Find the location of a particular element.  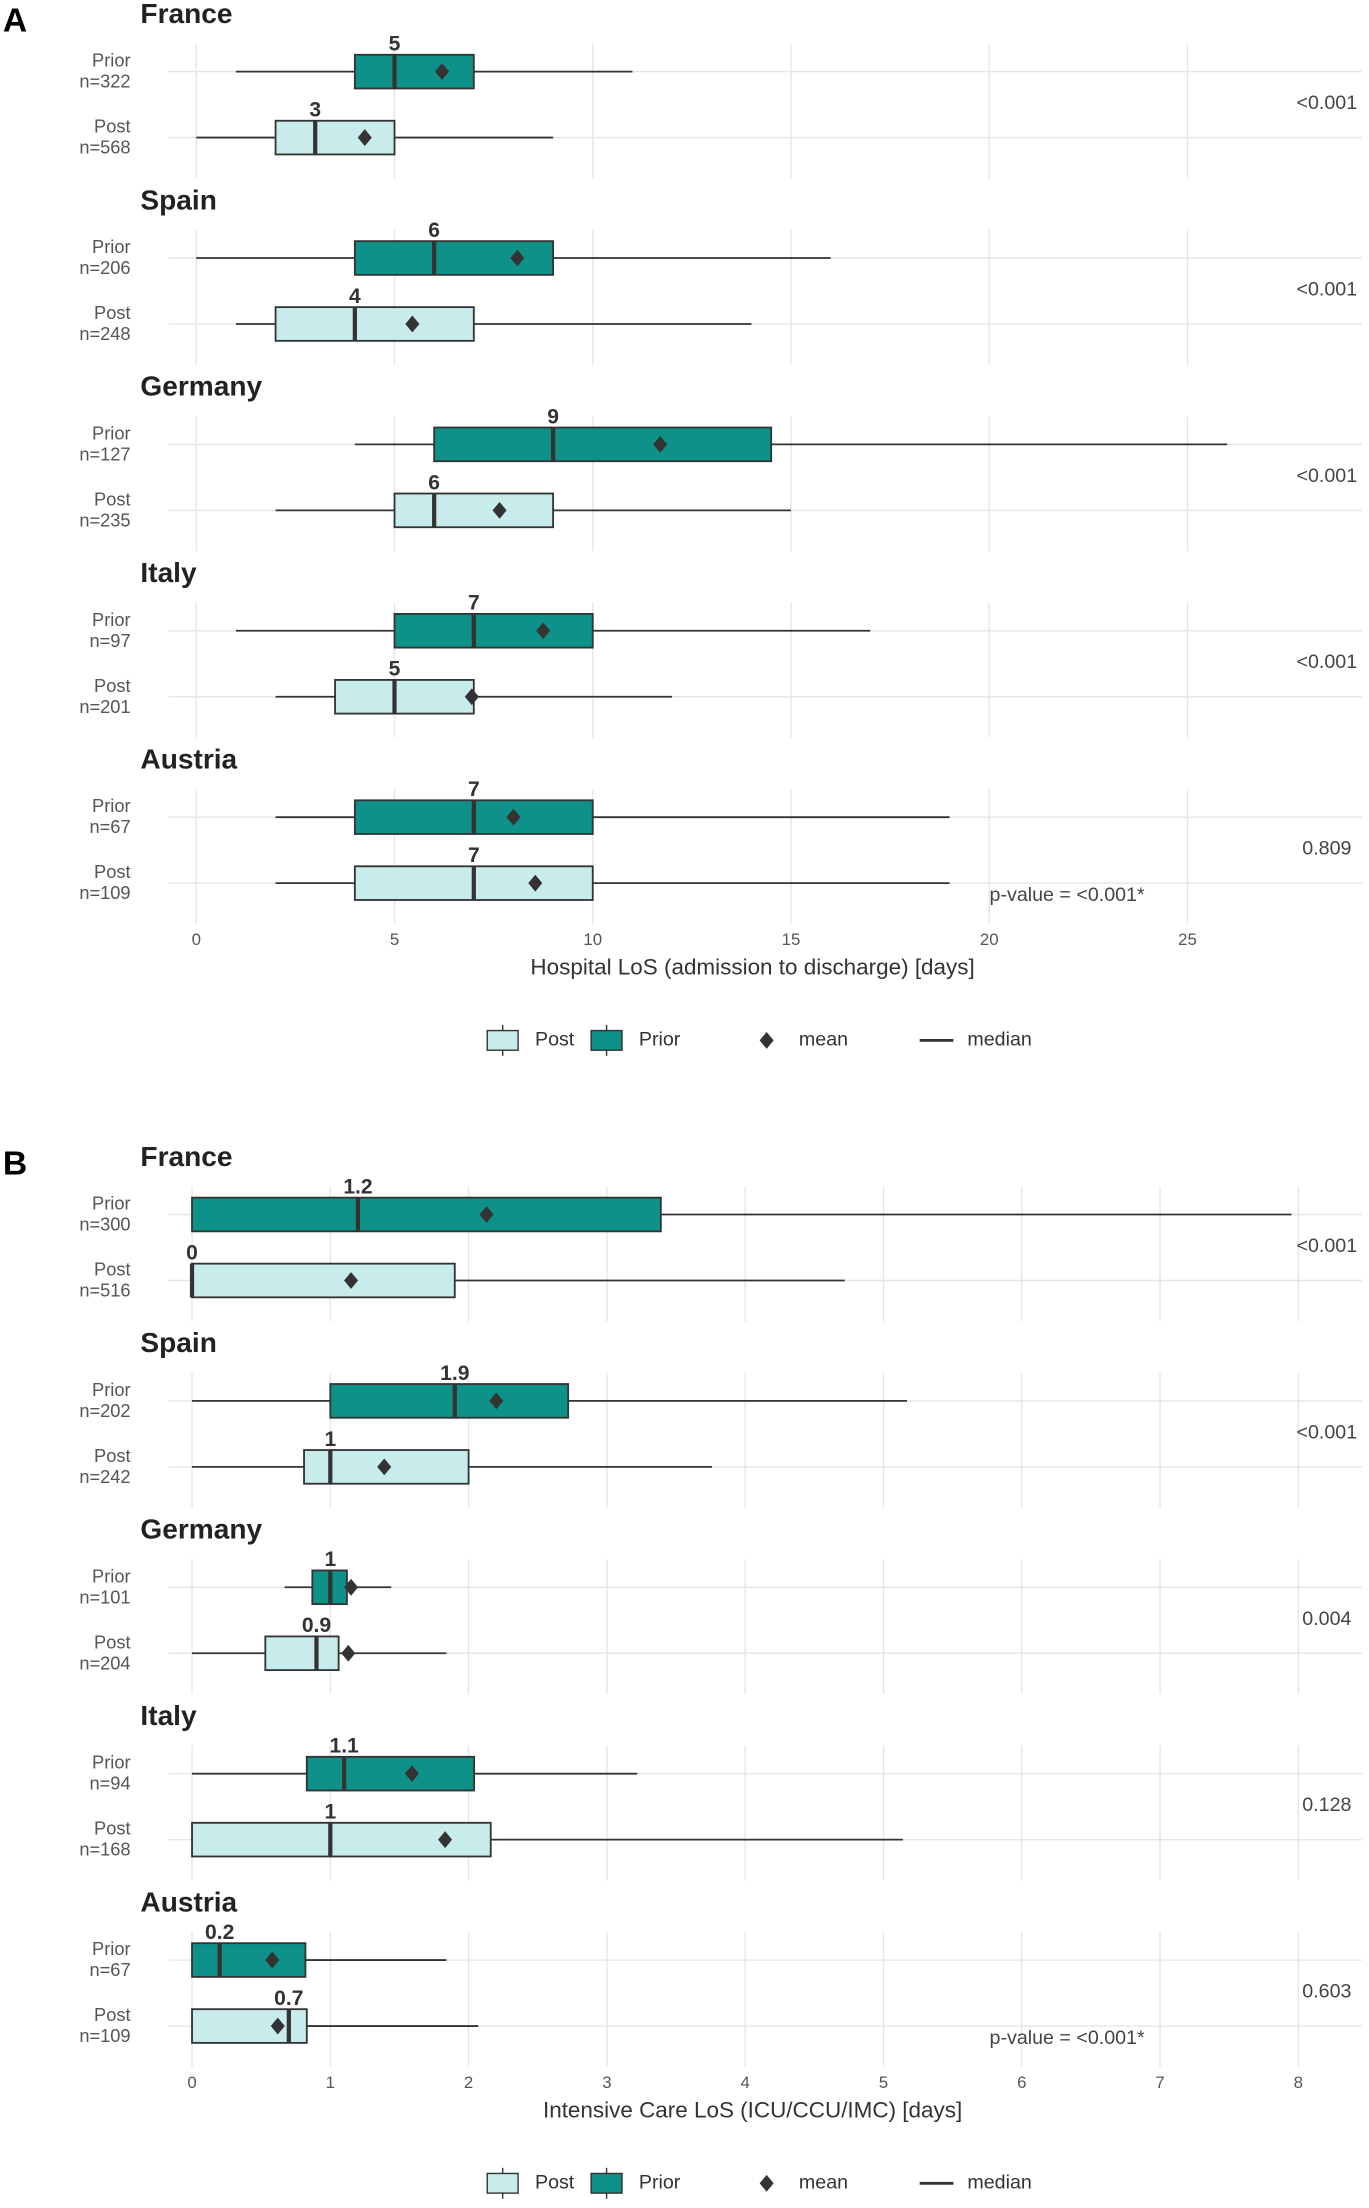

median-label: 0.2 is located at coordinates (219, 1932).